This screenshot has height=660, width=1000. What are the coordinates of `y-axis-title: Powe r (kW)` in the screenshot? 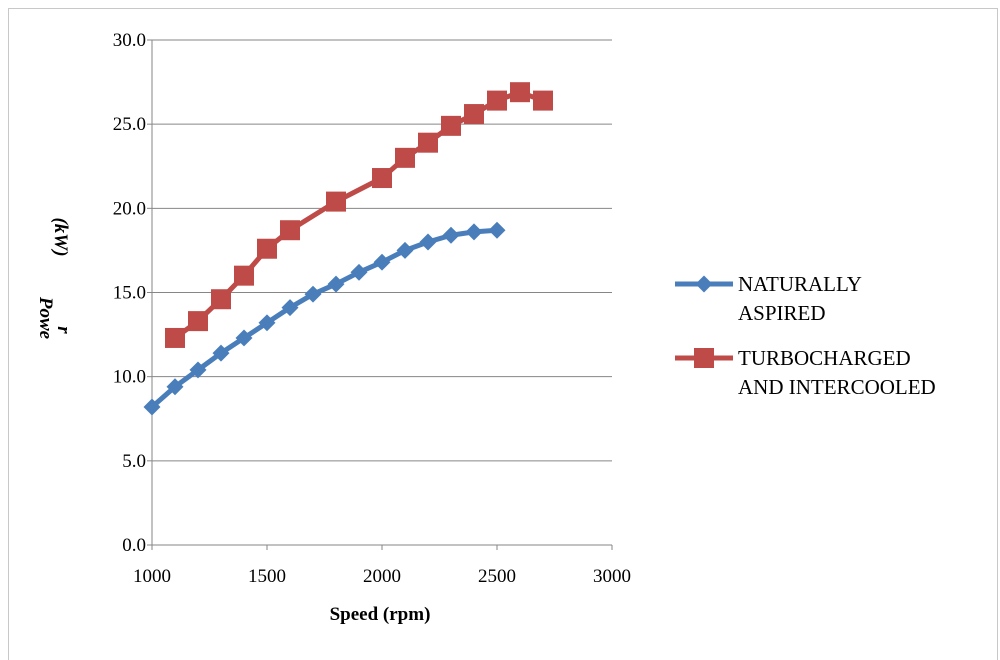 It's located at (54, 278).